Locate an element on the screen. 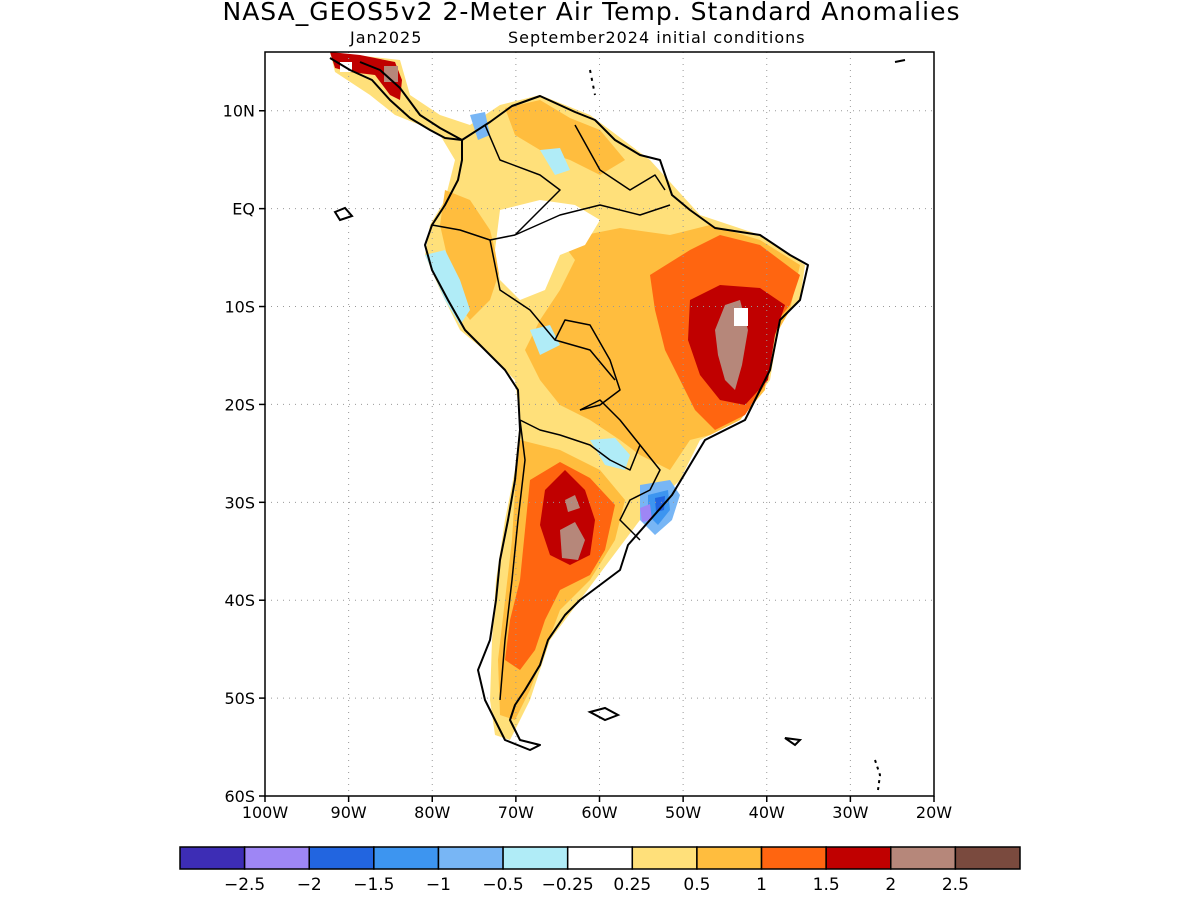 The height and width of the screenshot is (900, 1200). border-colombia-venezuela is located at coordinates (522, 180).